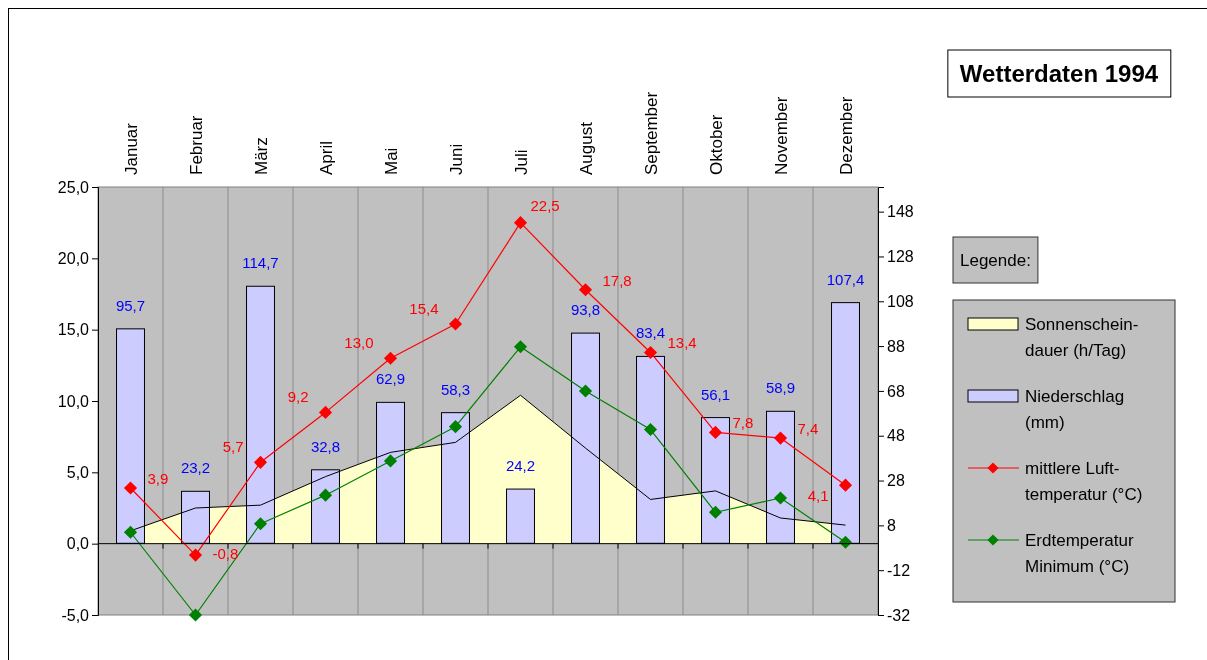  Describe the element at coordinates (896, 436) in the screenshot. I see `y2-tick-label: 48` at that location.